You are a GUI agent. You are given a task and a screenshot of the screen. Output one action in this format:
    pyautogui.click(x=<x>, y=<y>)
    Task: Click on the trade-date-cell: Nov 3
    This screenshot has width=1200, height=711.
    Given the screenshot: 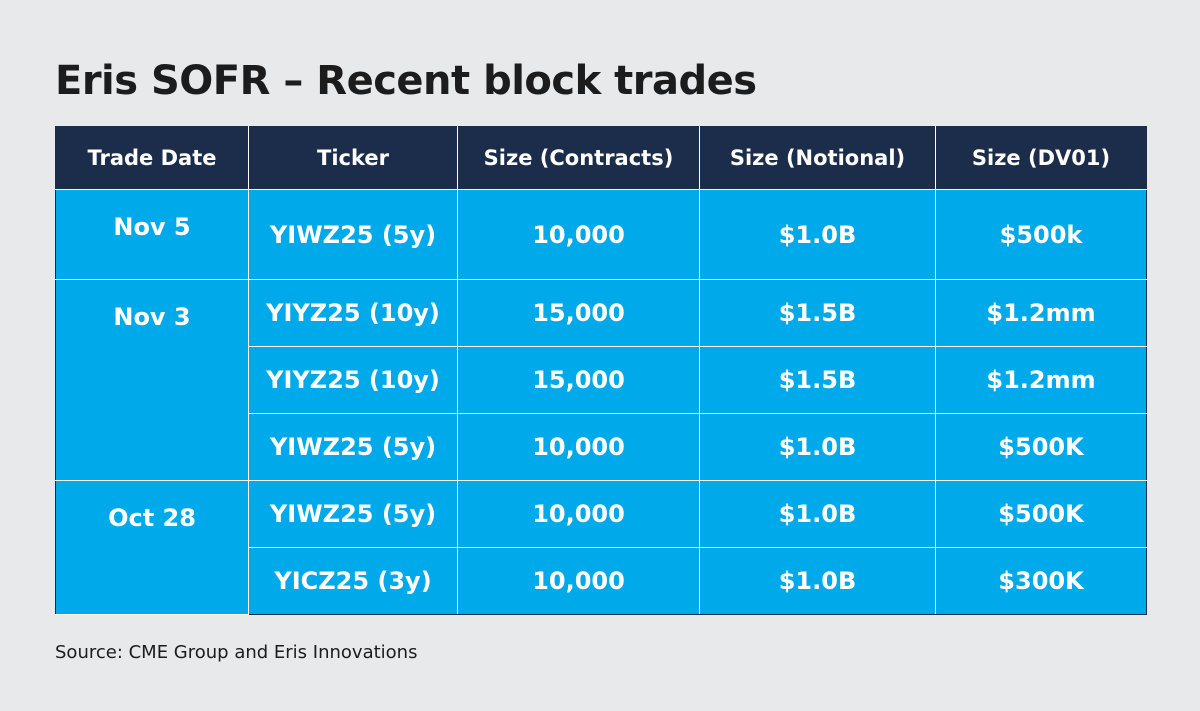 What is the action you would take?
    pyautogui.click(x=152, y=380)
    